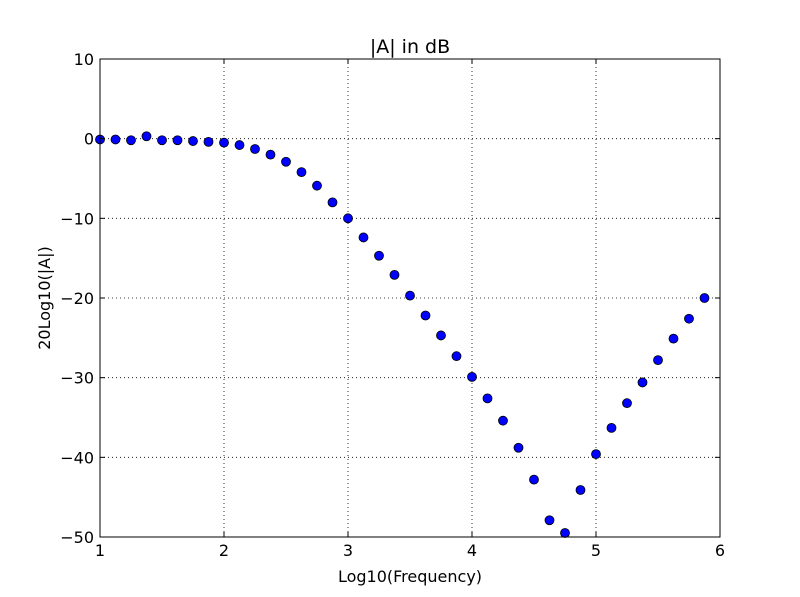 Image resolution: width=800 pixels, height=597 pixels. I want to click on x-tick-labels: 1 2 3 4 5 6, so click(410, 550).